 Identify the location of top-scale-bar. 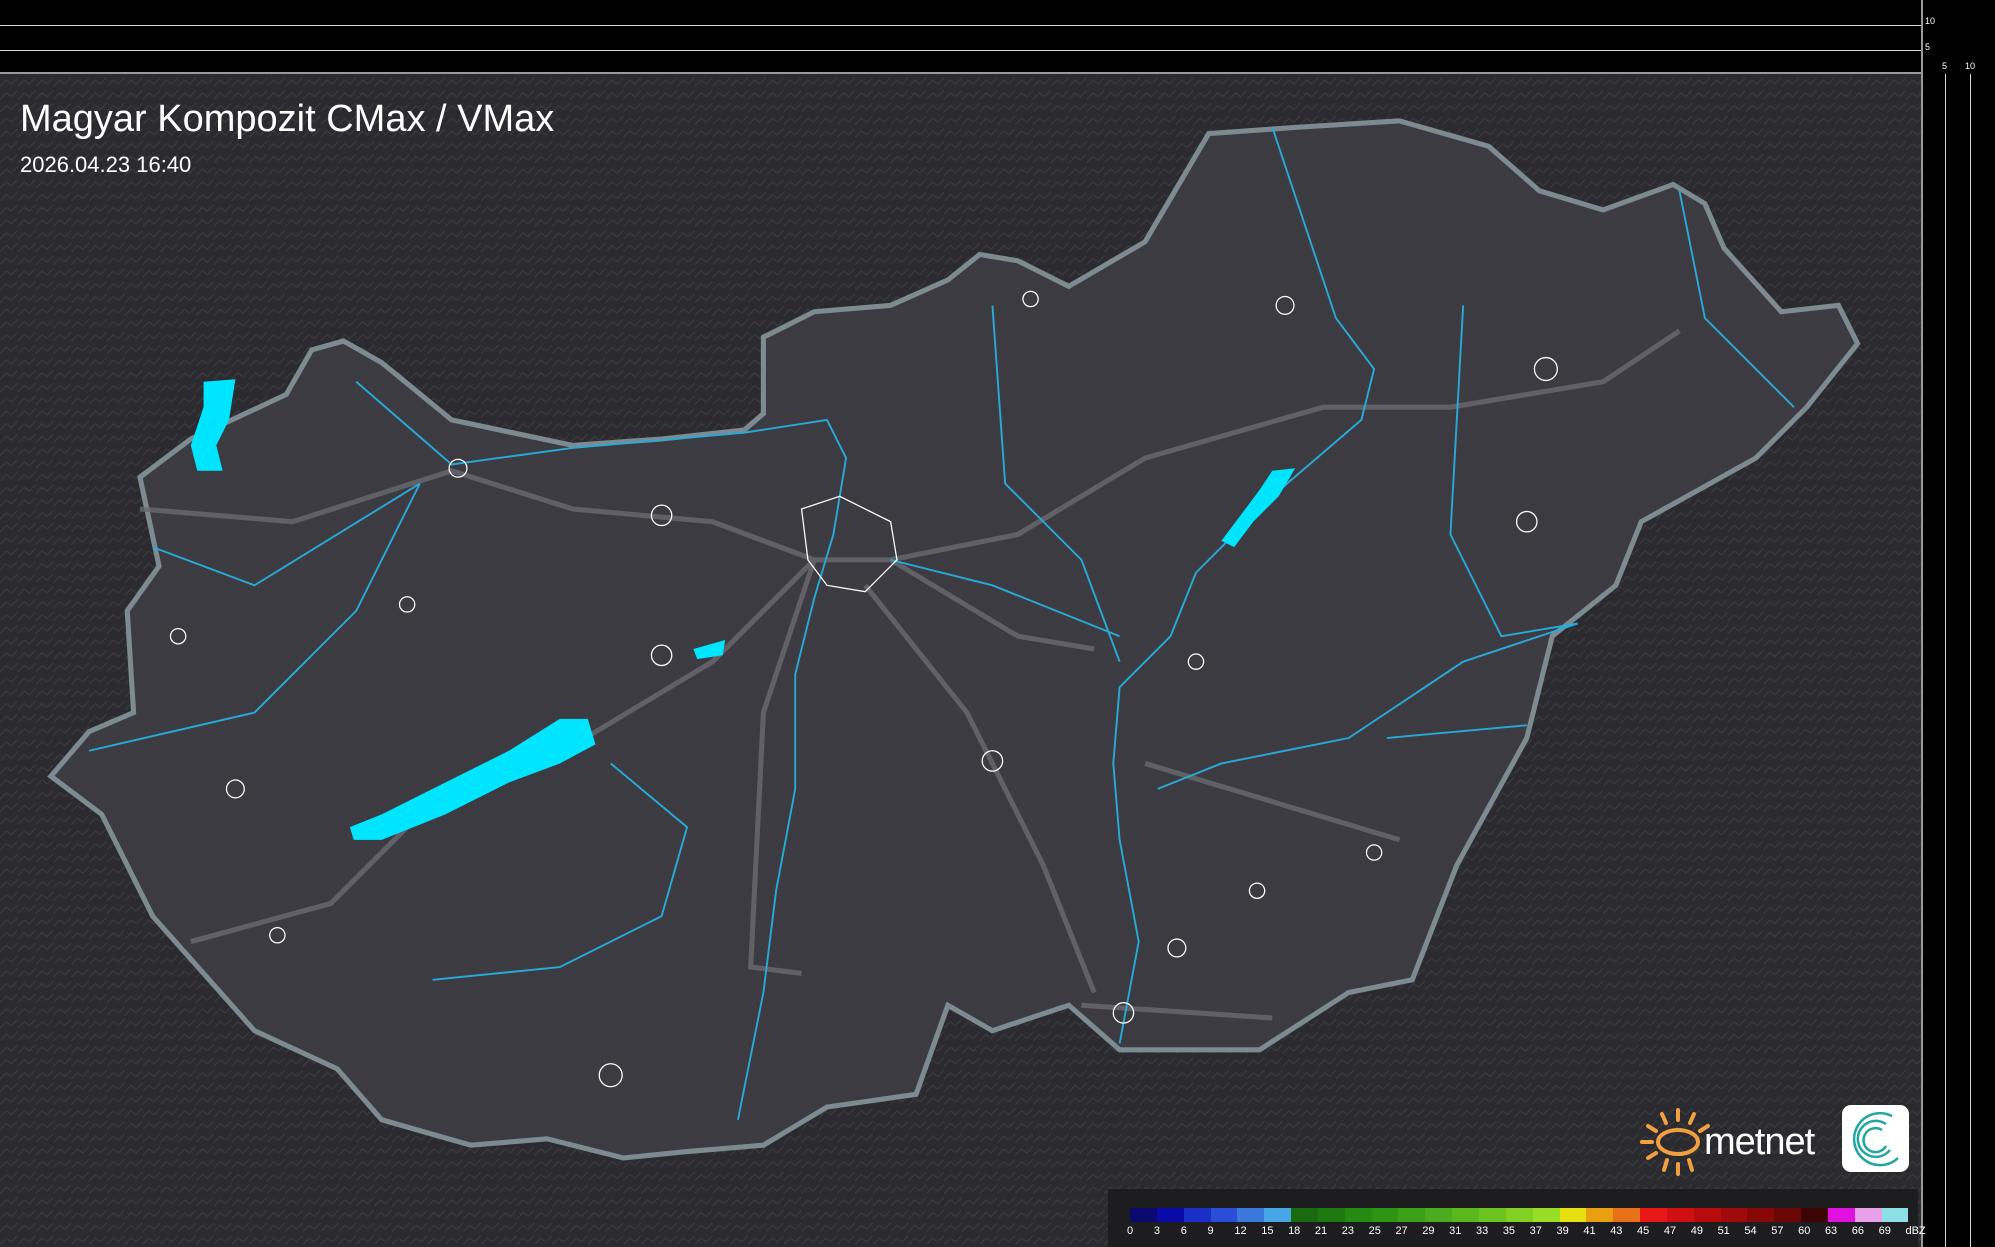
(960, 37).